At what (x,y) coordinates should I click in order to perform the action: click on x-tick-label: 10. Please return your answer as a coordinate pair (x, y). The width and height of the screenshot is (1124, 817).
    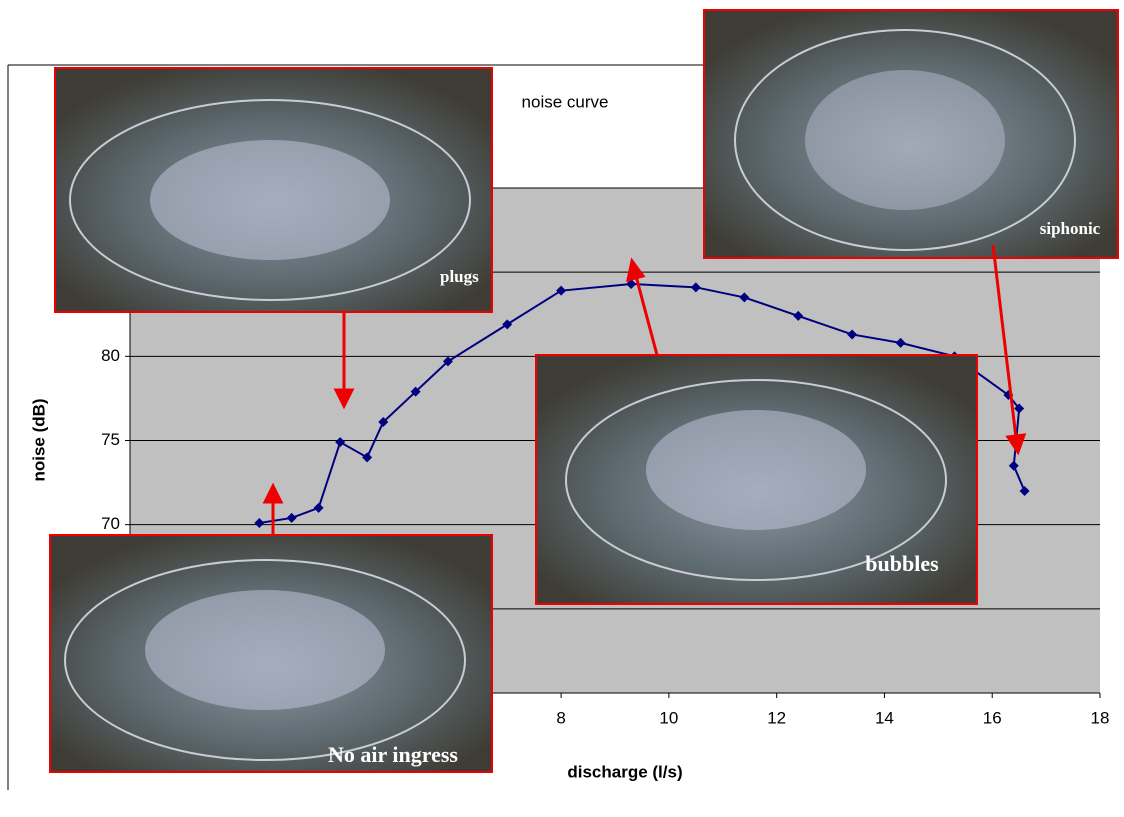
    Looking at the image, I should click on (668, 717).